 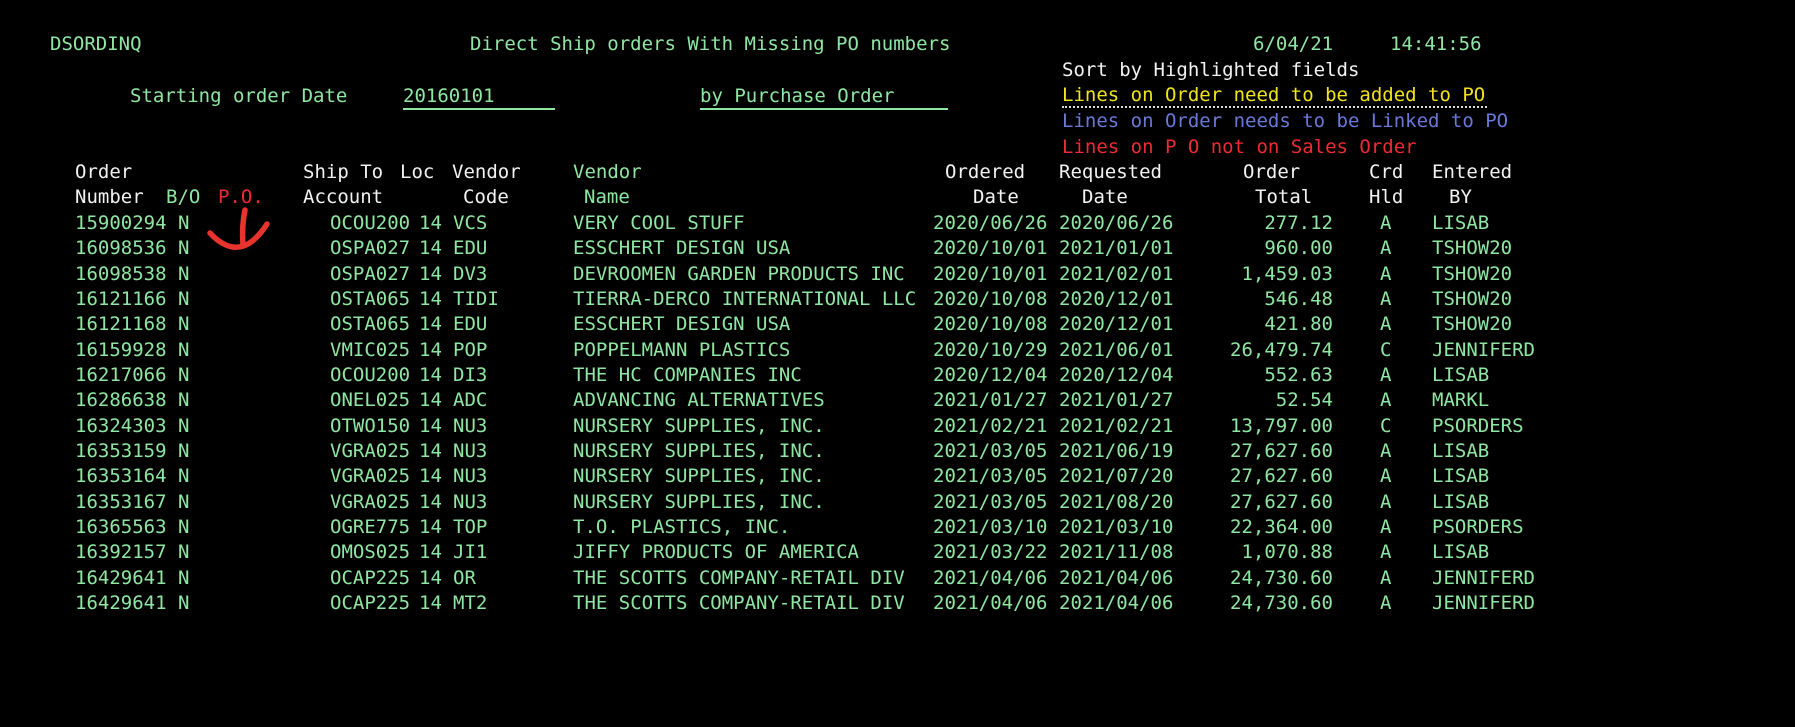 What do you see at coordinates (1116, 400) in the screenshot?
I see `requested-date-cell: 2021/01/27` at bounding box center [1116, 400].